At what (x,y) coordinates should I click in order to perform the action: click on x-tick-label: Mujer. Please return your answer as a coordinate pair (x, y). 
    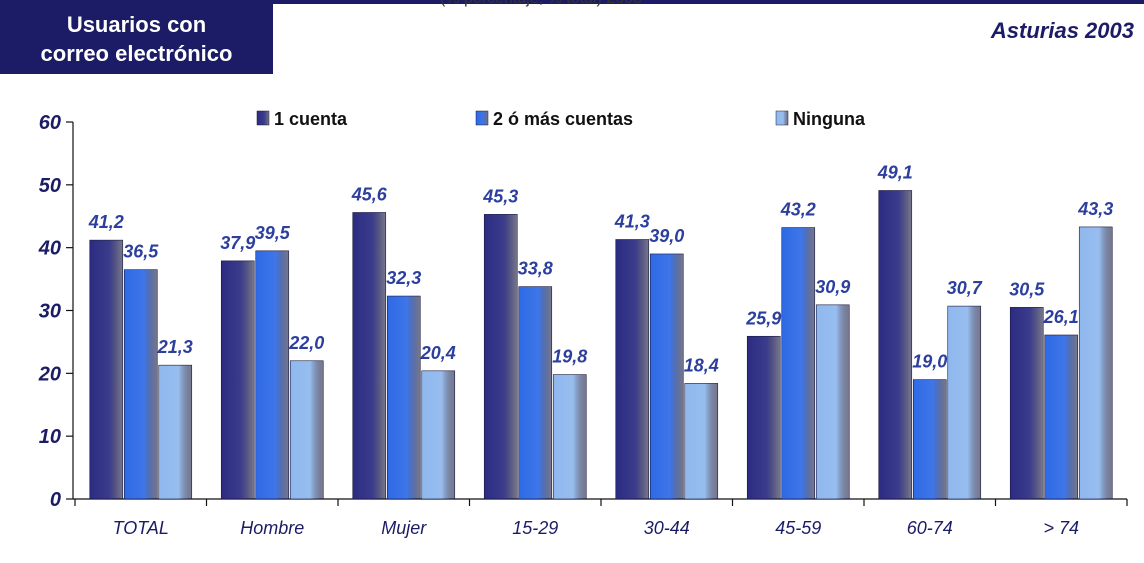
    Looking at the image, I should click on (404, 528).